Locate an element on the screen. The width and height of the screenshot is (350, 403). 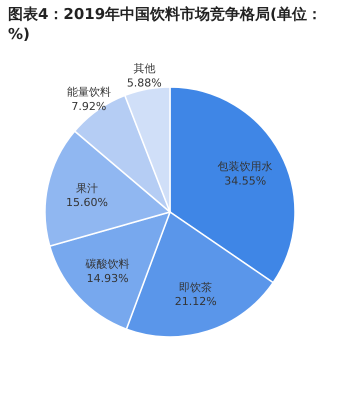
chart-title: 图表4：2019年中国饮料市场竞争格局(单位：%) is located at coordinates (166, 24).